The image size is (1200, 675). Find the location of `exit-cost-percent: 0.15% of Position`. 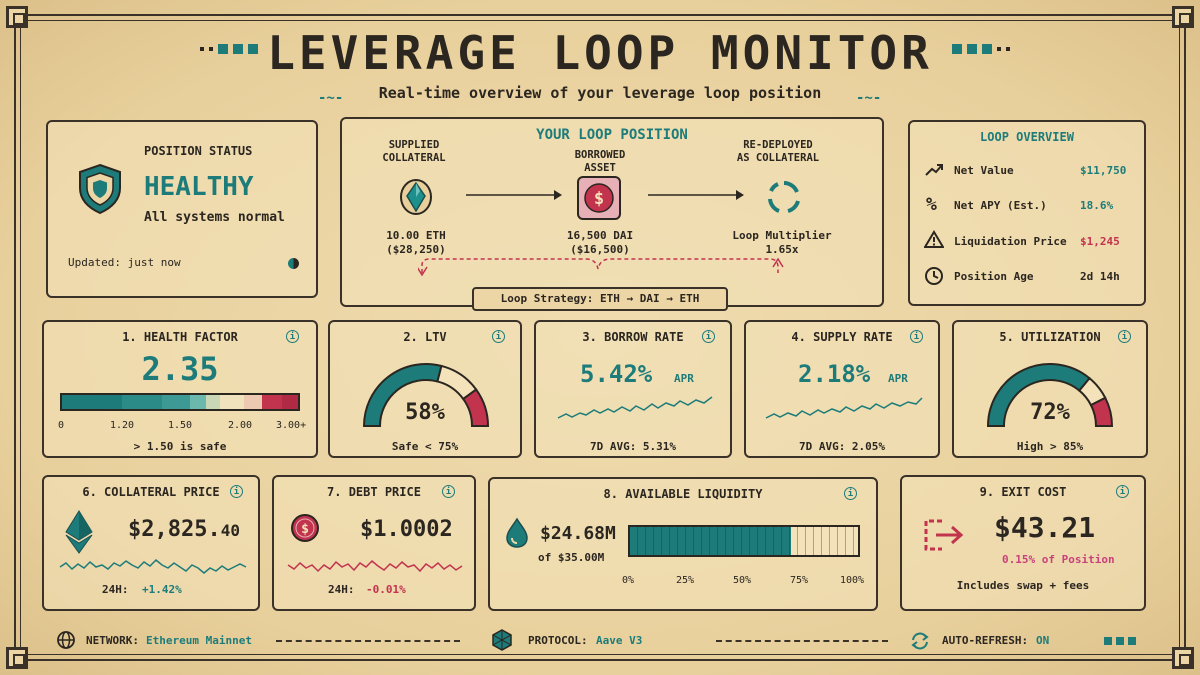

exit-cost-percent: 0.15% of Position is located at coordinates (1058, 559).